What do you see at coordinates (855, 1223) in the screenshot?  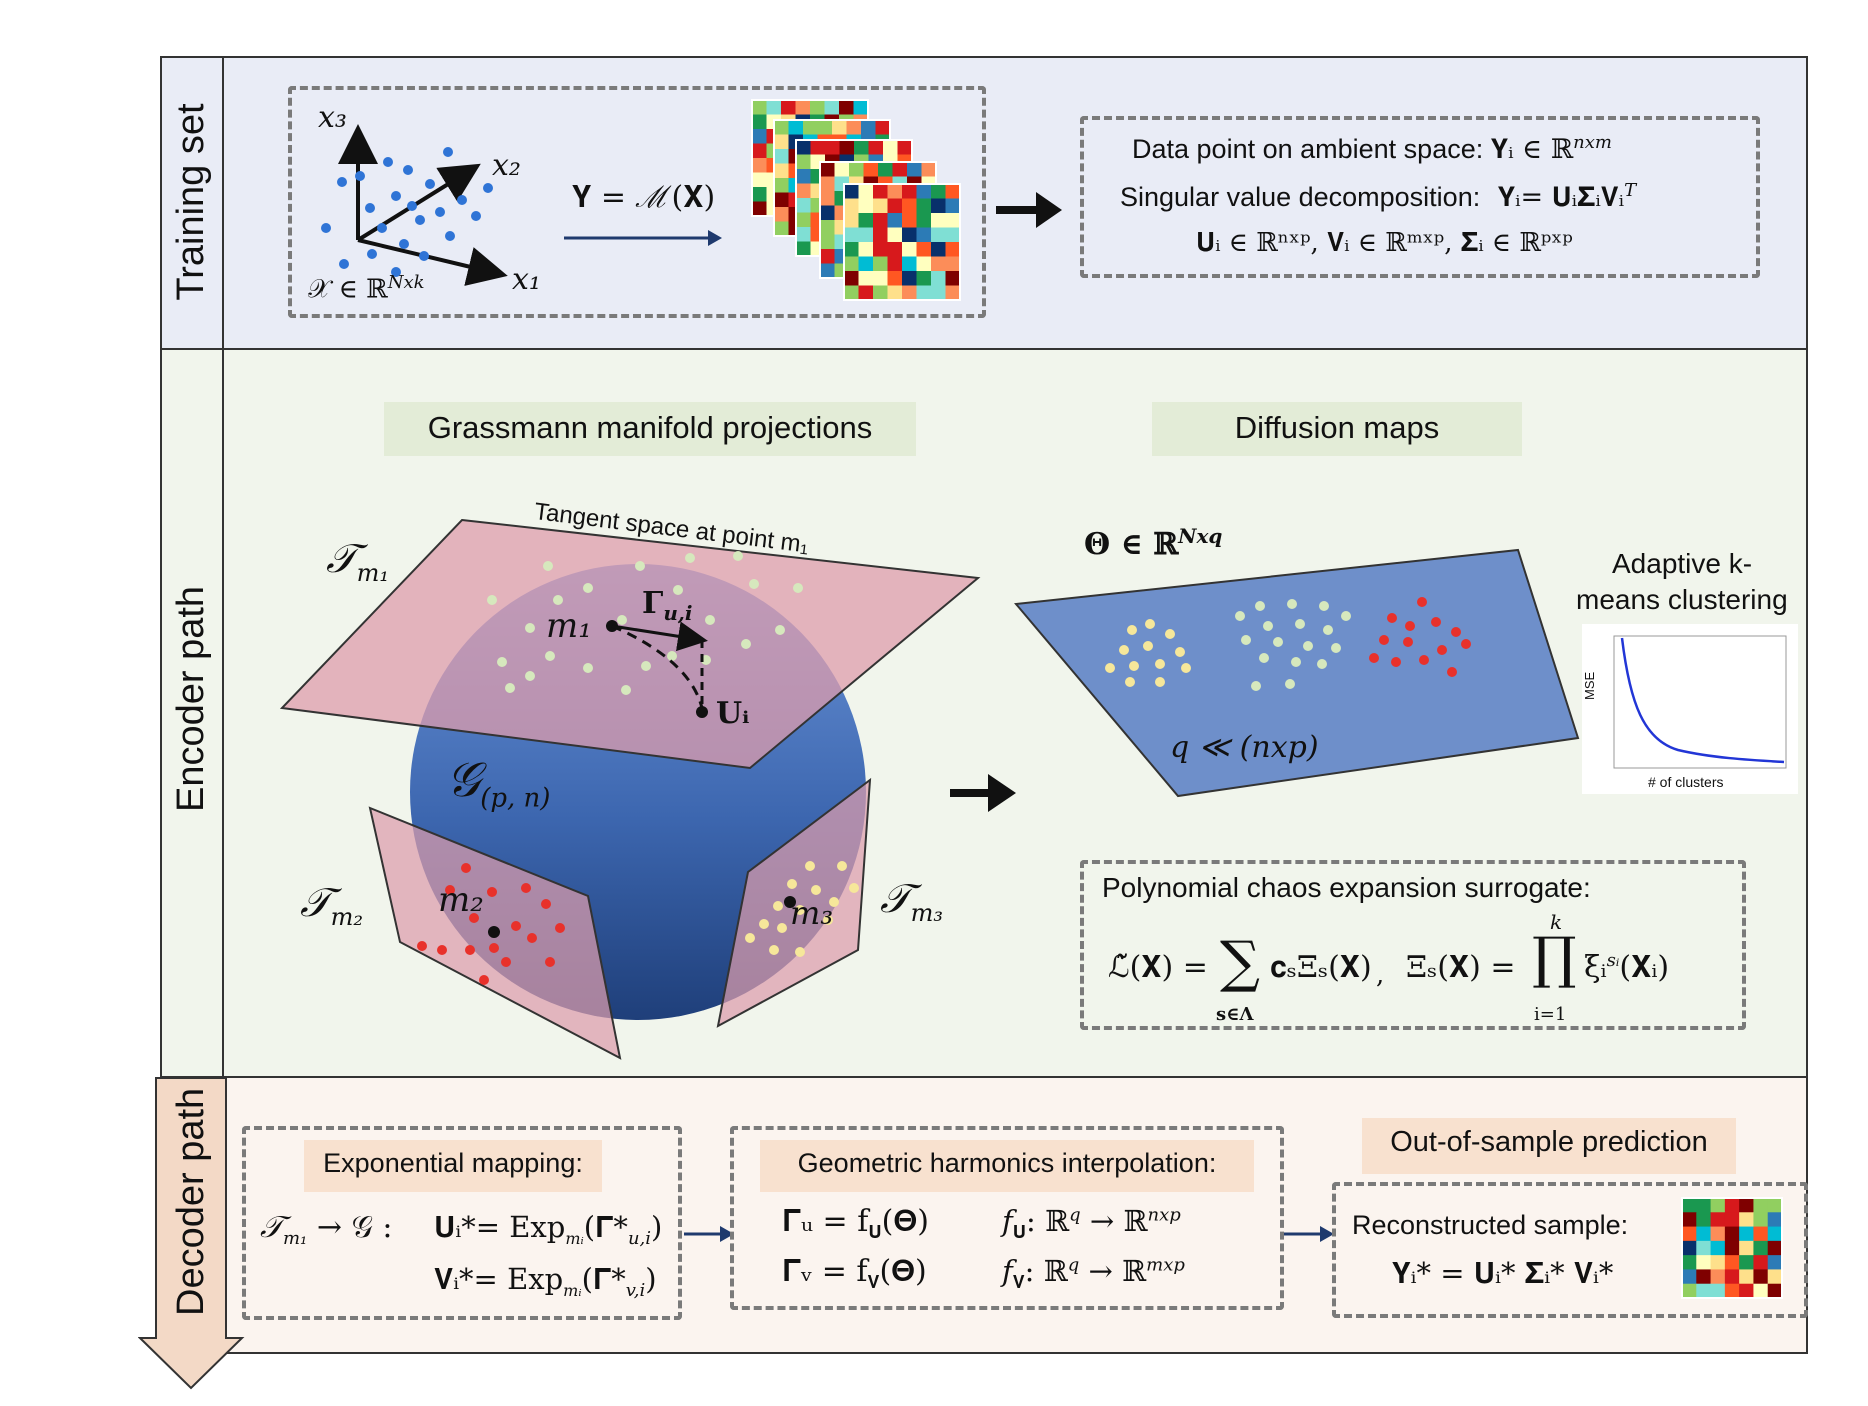 I see `gh-gamma-u: 𝚪ᵤ = f𝐔(𝚯)` at bounding box center [855, 1223].